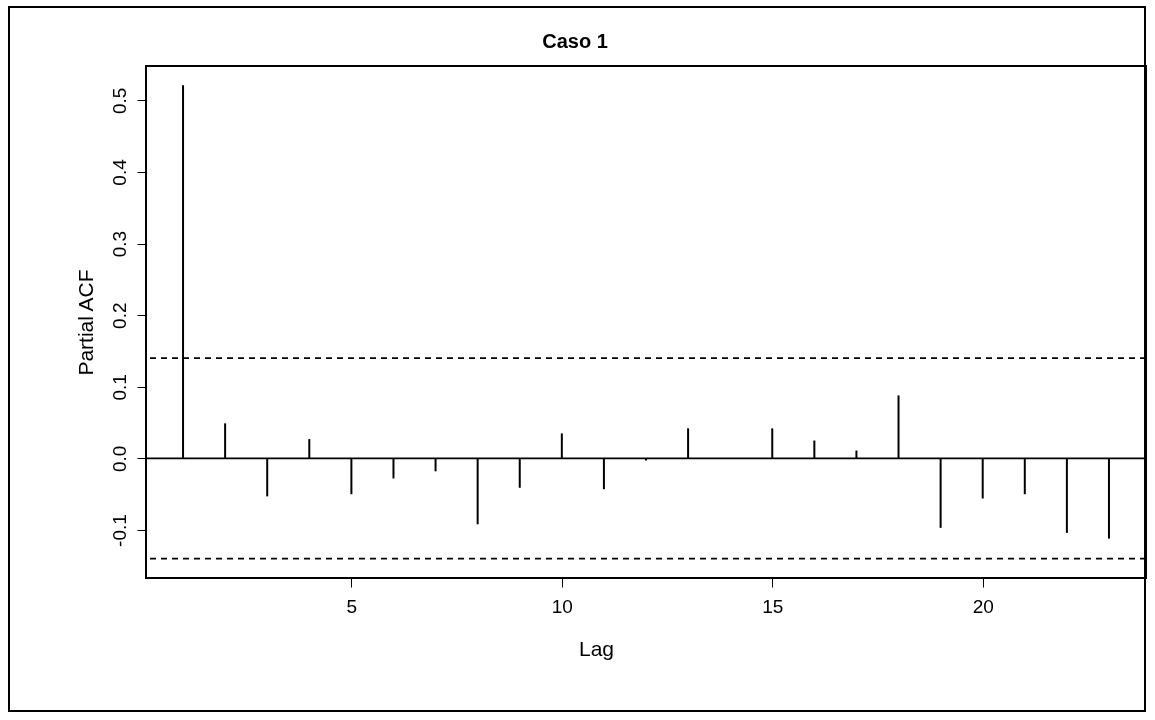 This screenshot has height=720, width=1155. What do you see at coordinates (85, 322) in the screenshot?
I see `y-axis-title: Partial ACF` at bounding box center [85, 322].